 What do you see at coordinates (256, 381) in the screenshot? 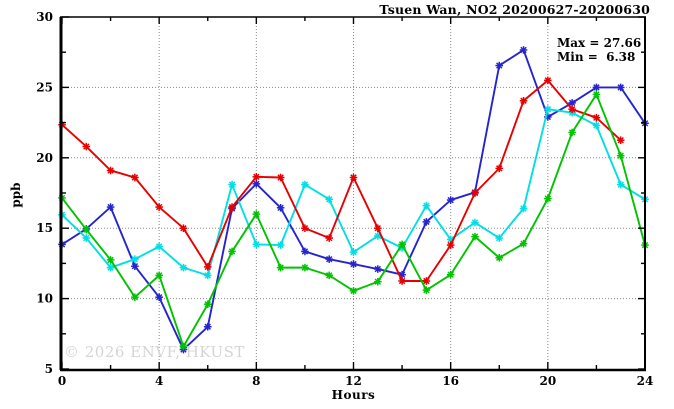
I see `x-tick-label: 8` at bounding box center [256, 381].